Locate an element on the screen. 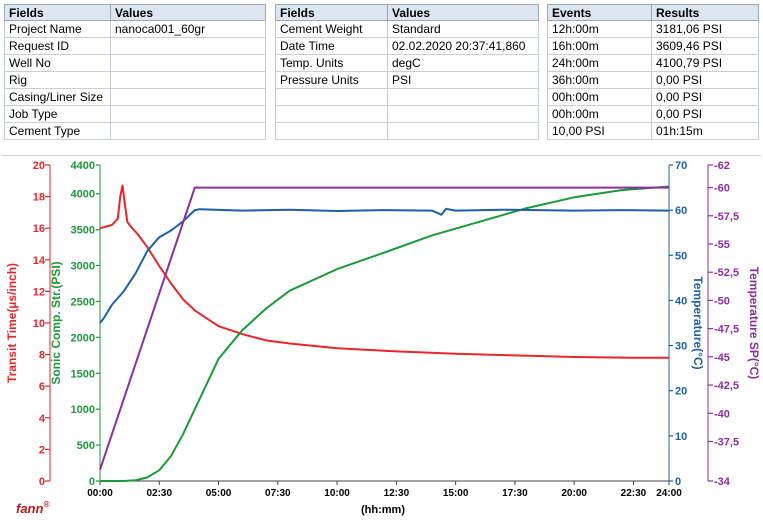 Image resolution: width=763 pixels, height=531 pixels. sonic-strength-tick-label: 0 is located at coordinates (92, 482).